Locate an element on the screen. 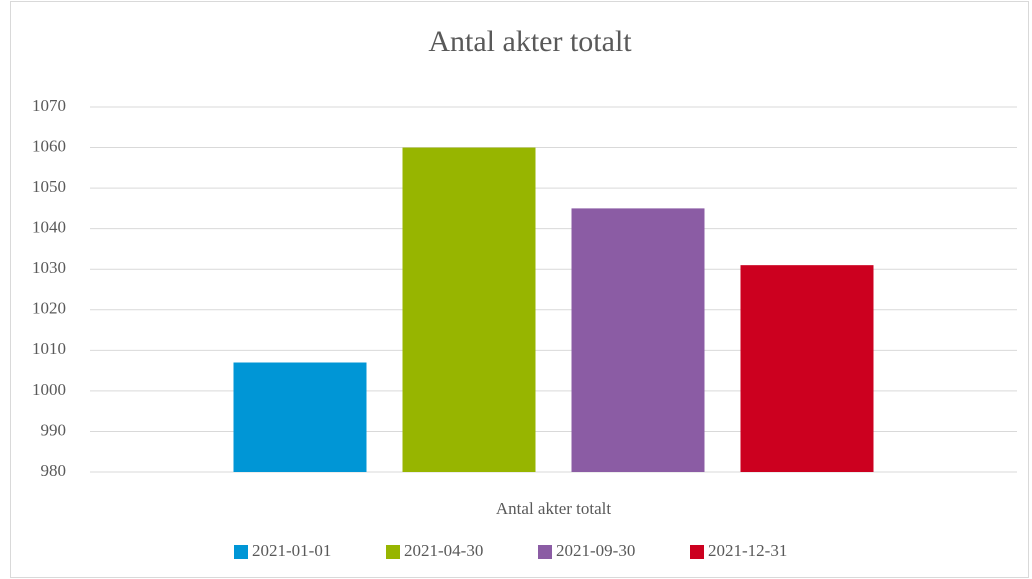 This screenshot has height=579, width=1032. y-tick-label: 1050 is located at coordinates (49, 186).